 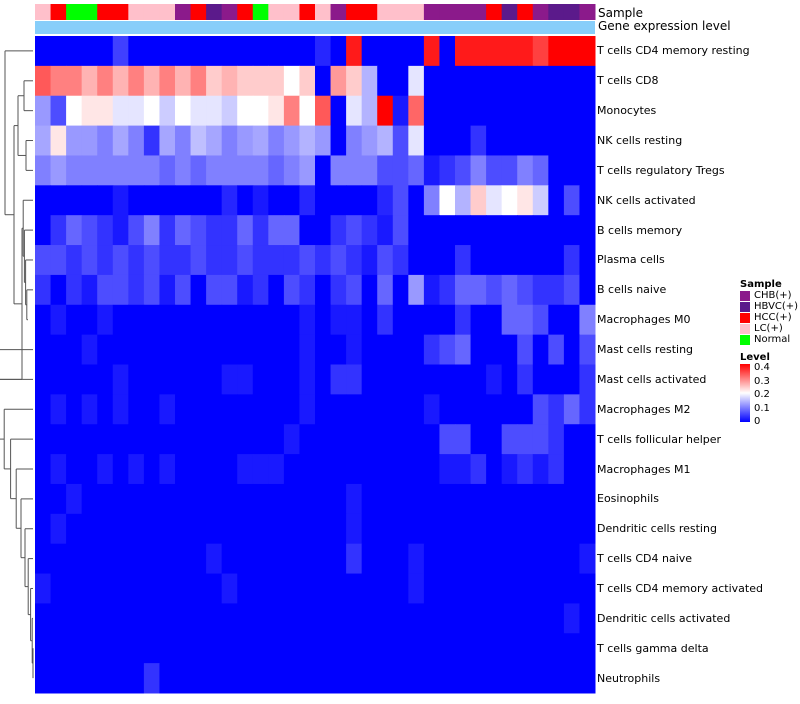 What do you see at coordinates (762, 367) in the screenshot?
I see `level-legend-tick: 0.4` at bounding box center [762, 367].